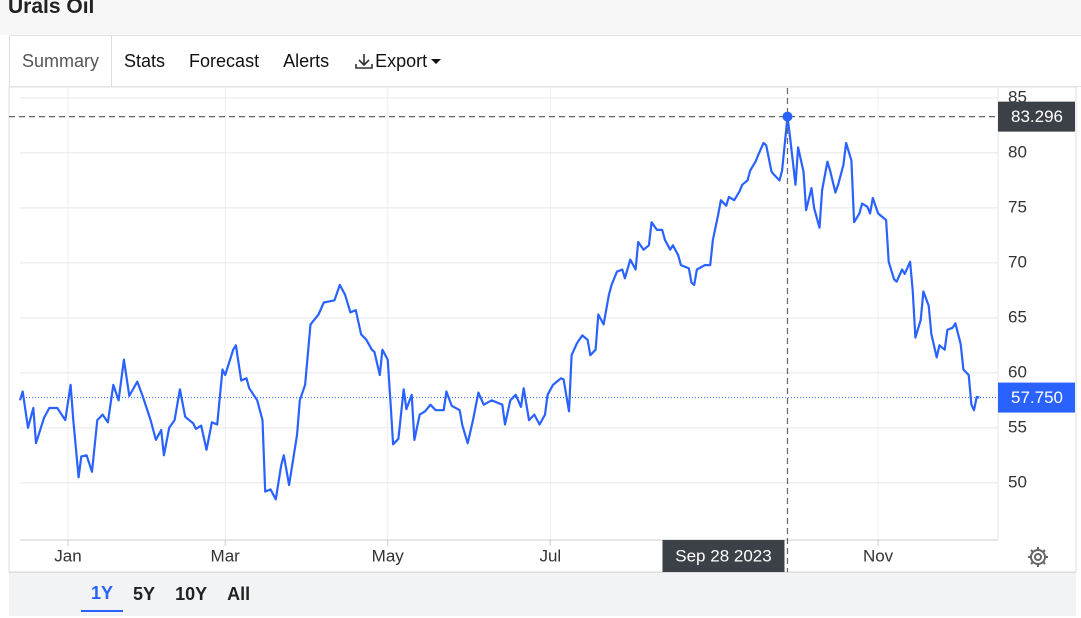  Describe the element at coordinates (542, 594) in the screenshot. I see `range-bar: 1Y 5Y 10Y All` at that location.